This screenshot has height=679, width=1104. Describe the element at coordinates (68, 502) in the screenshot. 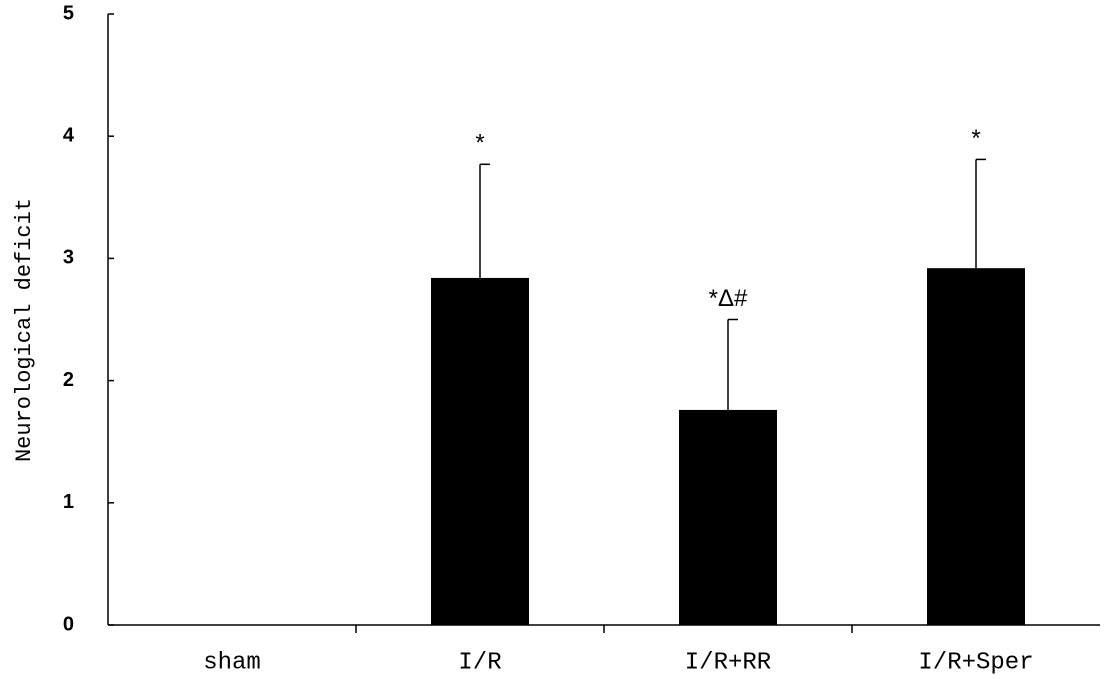

I see `y-tick-label: 1` at that location.